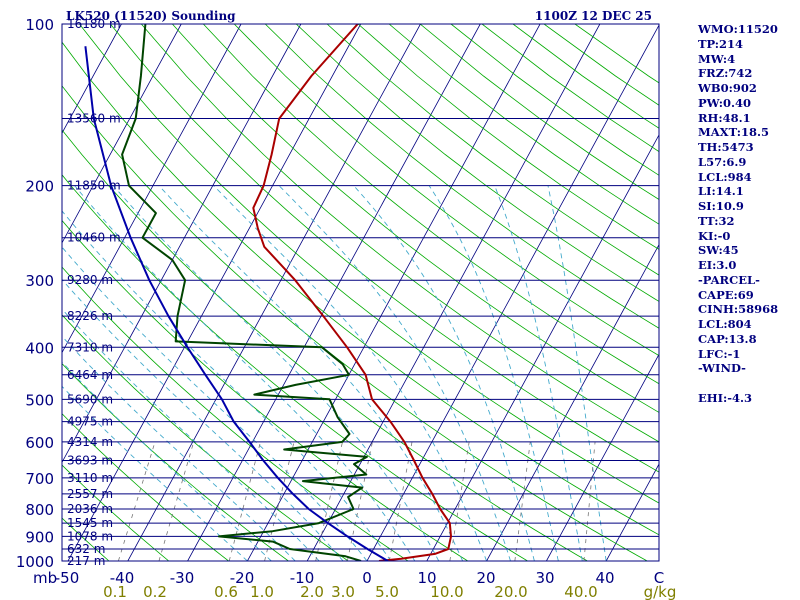  Describe the element at coordinates (738, 309) in the screenshot. I see `index-item: CINH:58968` at that location.